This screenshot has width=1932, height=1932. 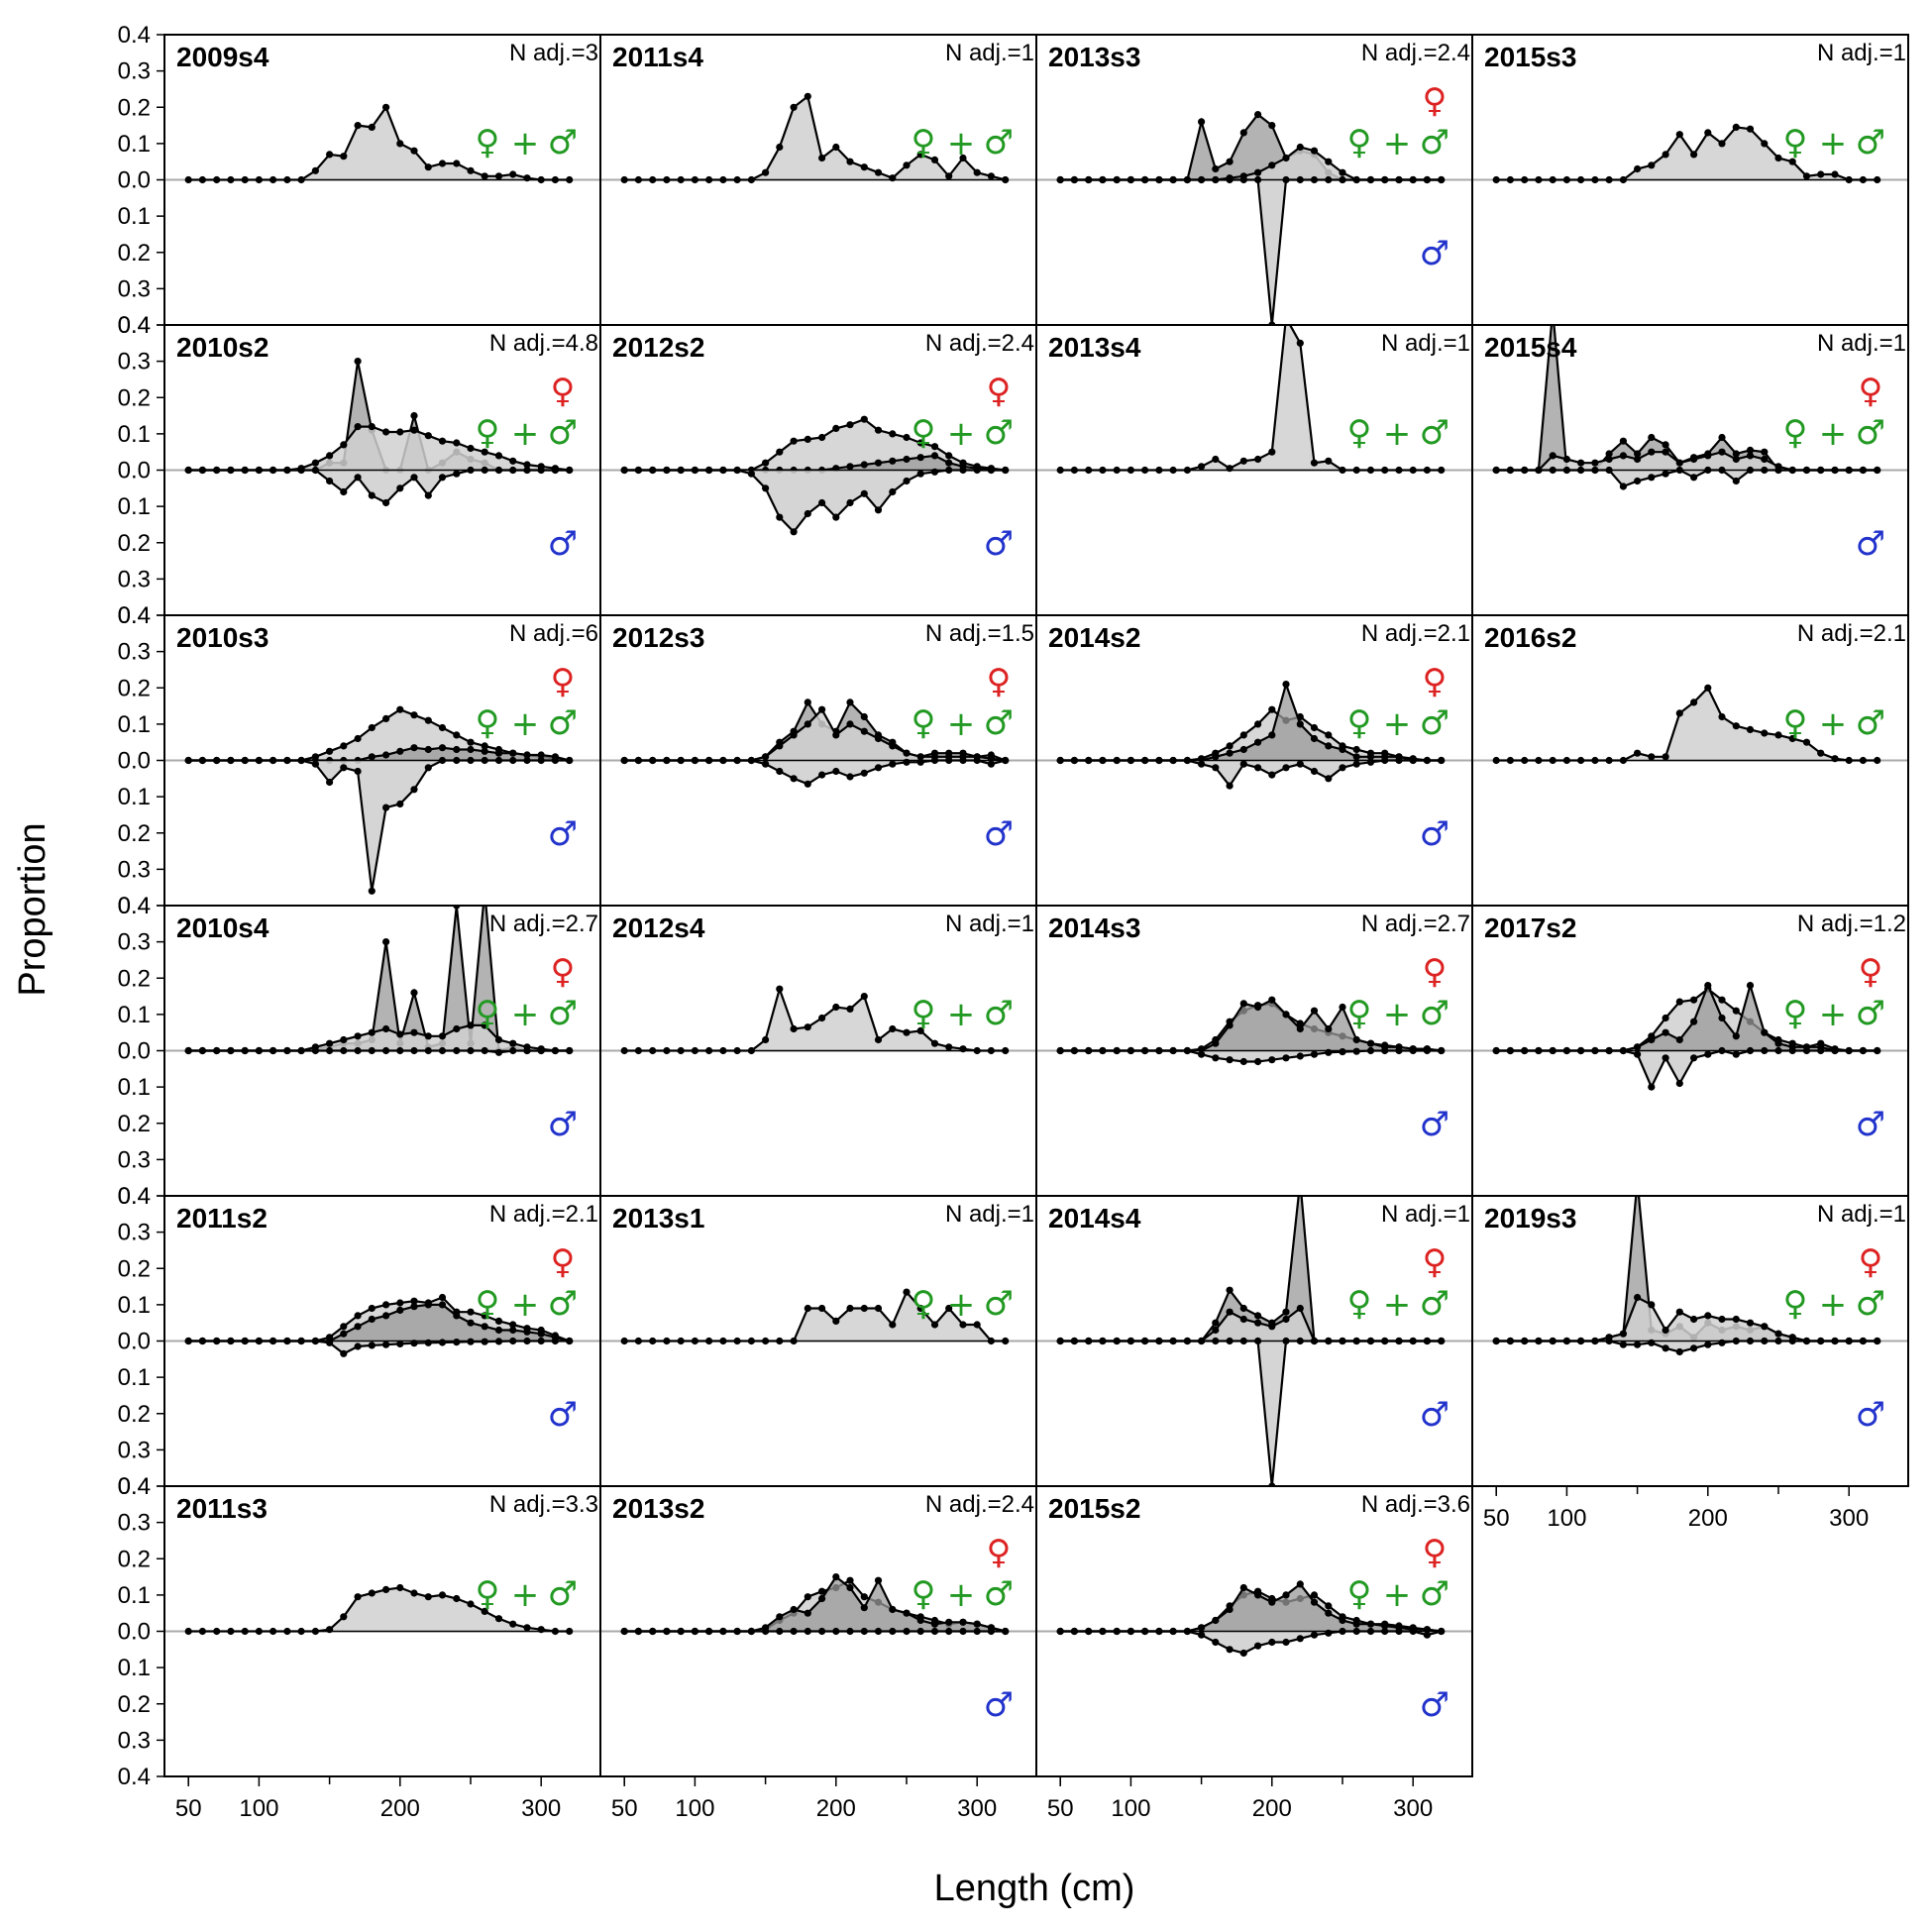 I want to click on panel-2012s2: 2012s2 N adj.=2.4♀ + ♂♀♂, so click(x=818, y=470).